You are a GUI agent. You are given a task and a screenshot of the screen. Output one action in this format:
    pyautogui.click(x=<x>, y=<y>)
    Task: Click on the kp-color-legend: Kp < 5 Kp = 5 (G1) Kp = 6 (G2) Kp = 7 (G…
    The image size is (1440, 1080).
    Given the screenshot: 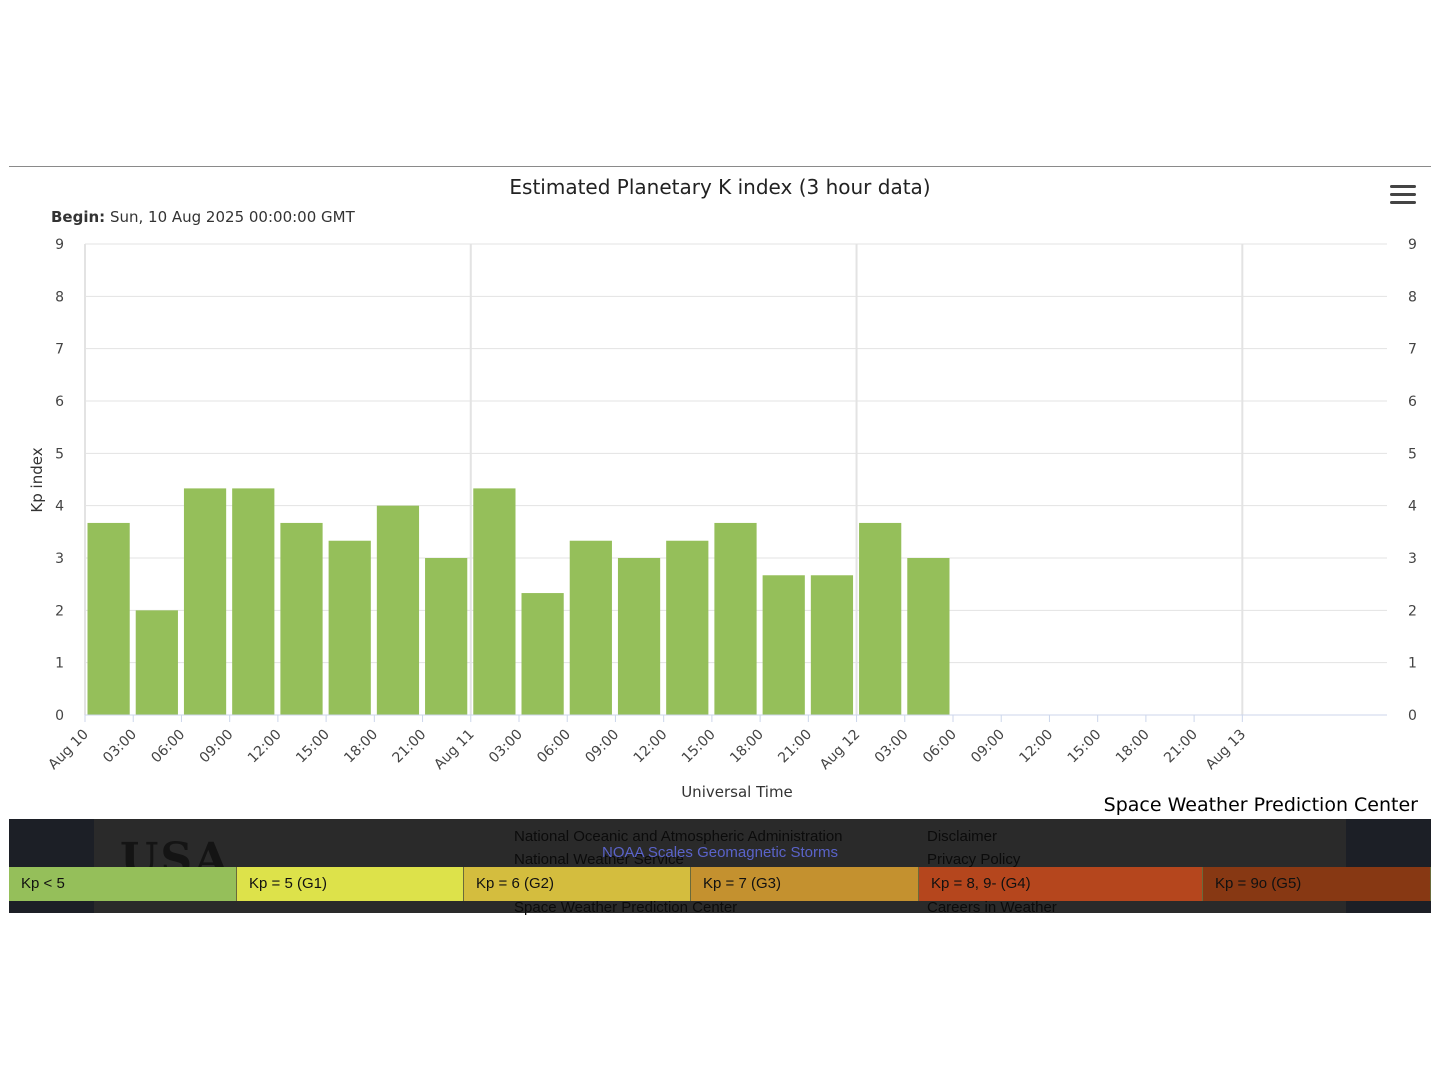 What is the action you would take?
    pyautogui.click(x=720, y=884)
    